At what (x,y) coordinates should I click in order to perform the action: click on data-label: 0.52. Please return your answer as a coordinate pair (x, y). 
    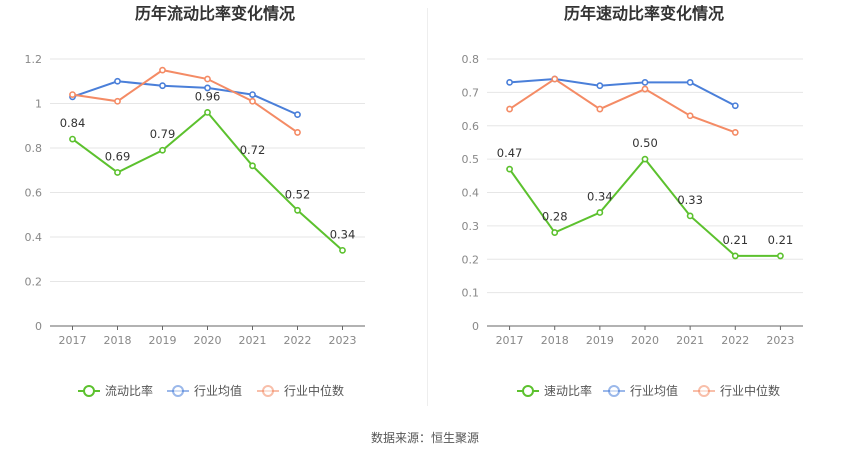
    Looking at the image, I should click on (298, 194).